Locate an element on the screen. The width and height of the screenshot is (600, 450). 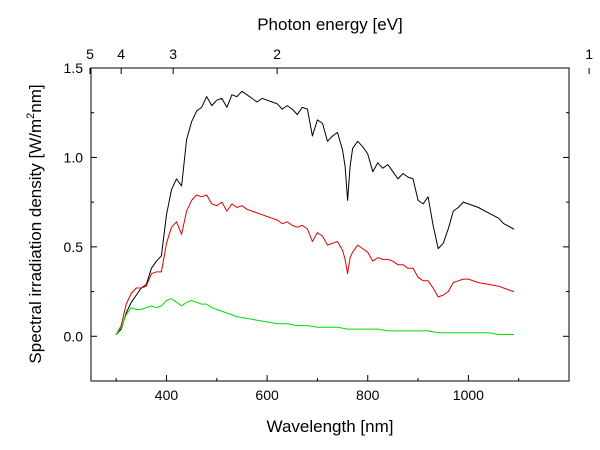
x-axis-title: Wavelength [nm] is located at coordinates (330, 426).